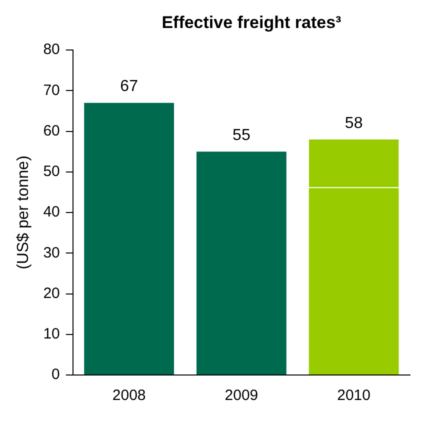 Image resolution: width=425 pixels, height=427 pixels. What do you see at coordinates (51, 293) in the screenshot?
I see `y-tick-label: 20` at bounding box center [51, 293].